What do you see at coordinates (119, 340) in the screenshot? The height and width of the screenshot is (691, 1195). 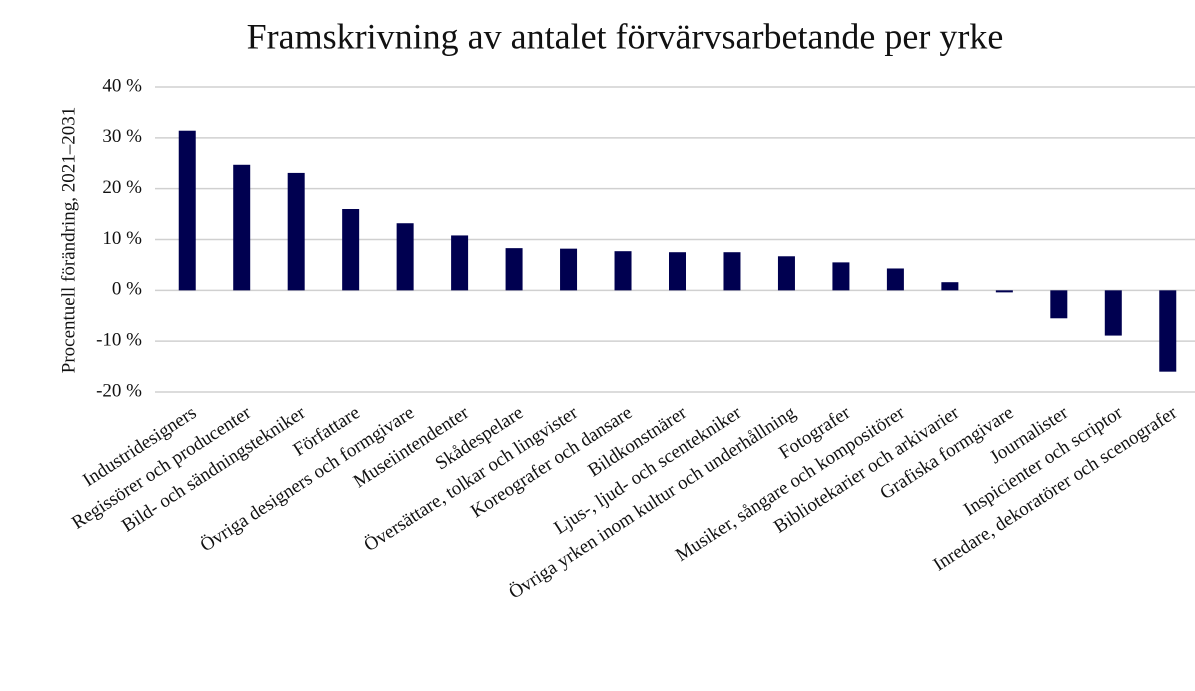 I see `y-tick-label: -10 %` at bounding box center [119, 340].